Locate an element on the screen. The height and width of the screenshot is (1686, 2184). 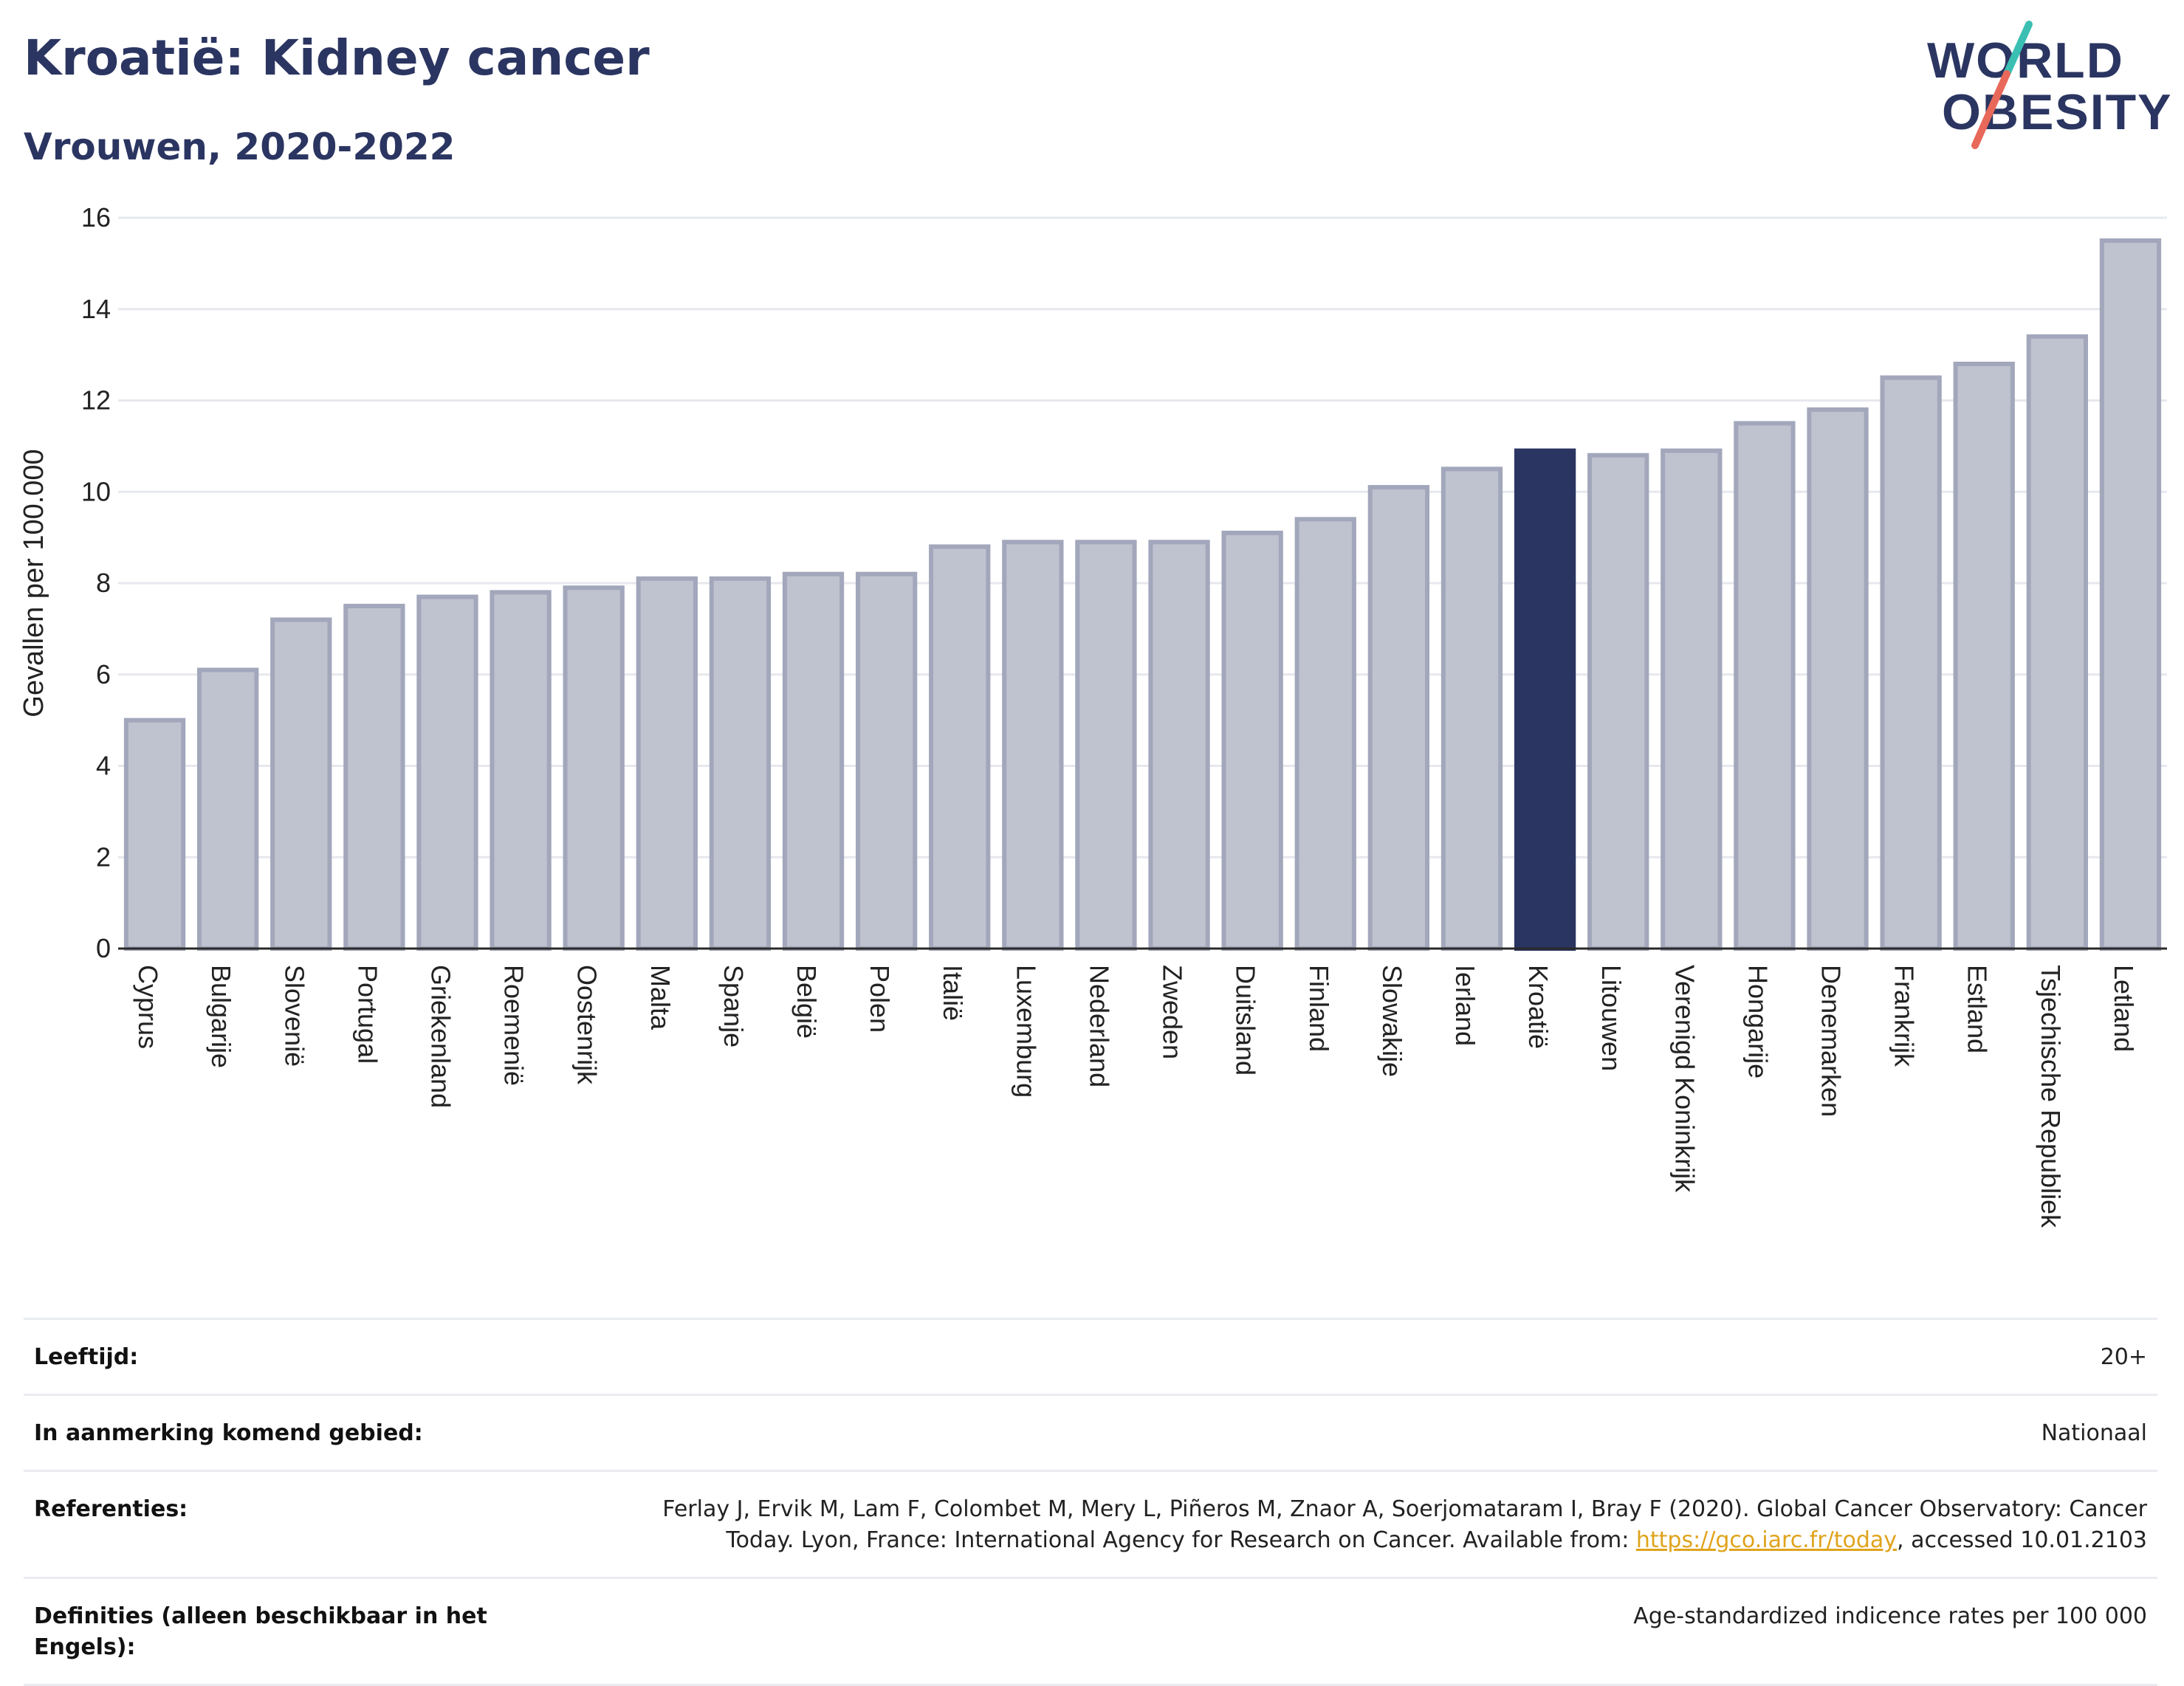
x-tick-label: Estland is located at coordinates (1977, 1009).